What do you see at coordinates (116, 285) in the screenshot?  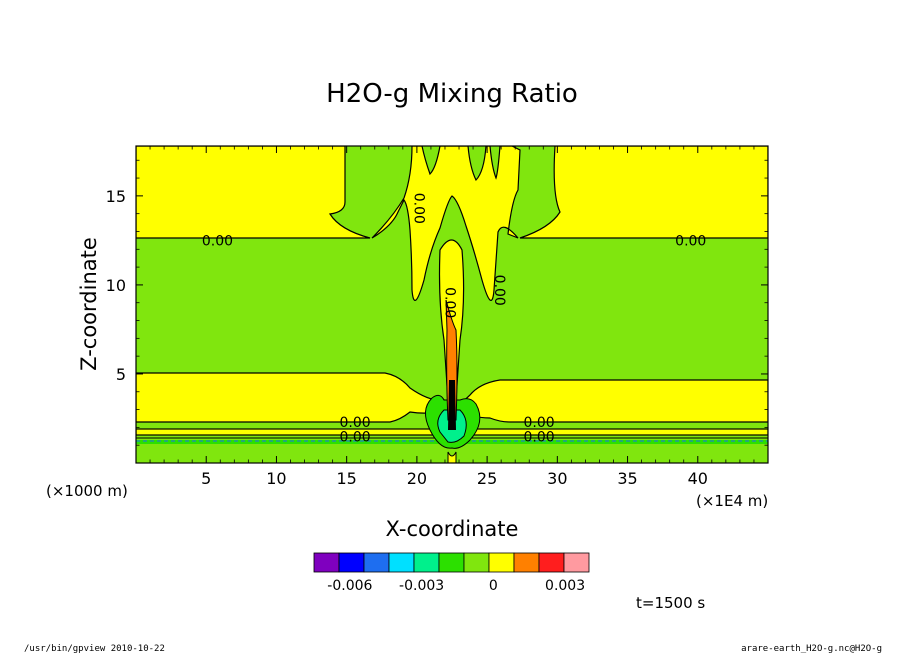 I see `y-tick-label: 10` at bounding box center [116, 285].